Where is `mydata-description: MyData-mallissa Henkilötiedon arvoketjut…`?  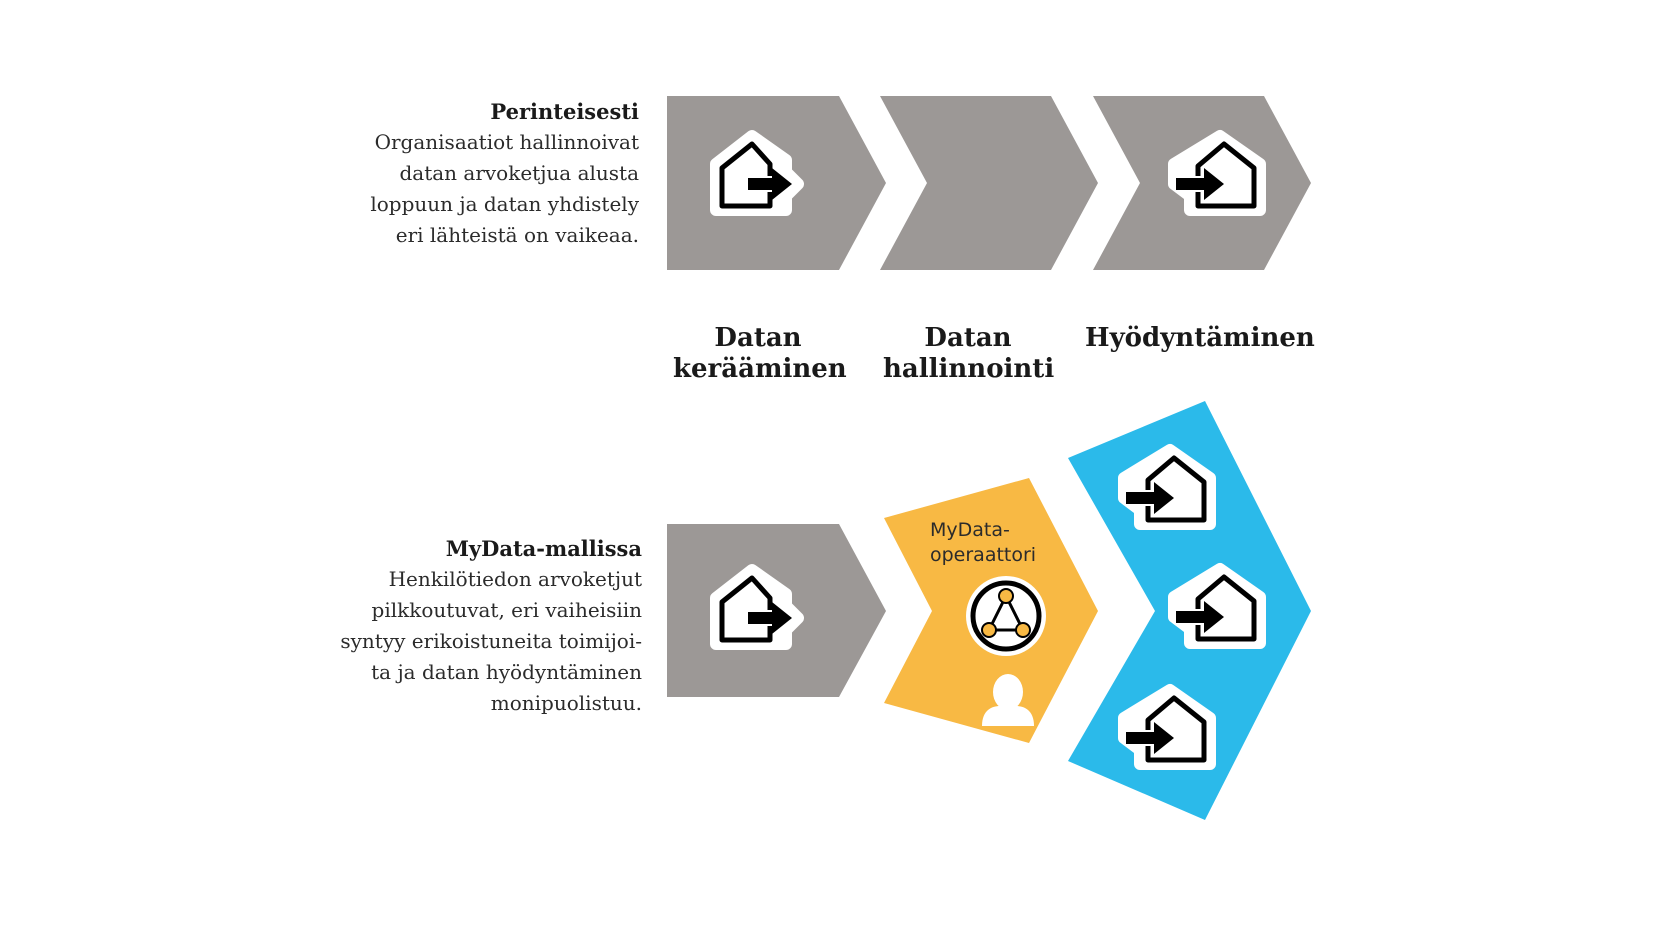 mydata-description: MyData-mallissa Henkilötiedon arvoketjut… is located at coordinates (491, 626).